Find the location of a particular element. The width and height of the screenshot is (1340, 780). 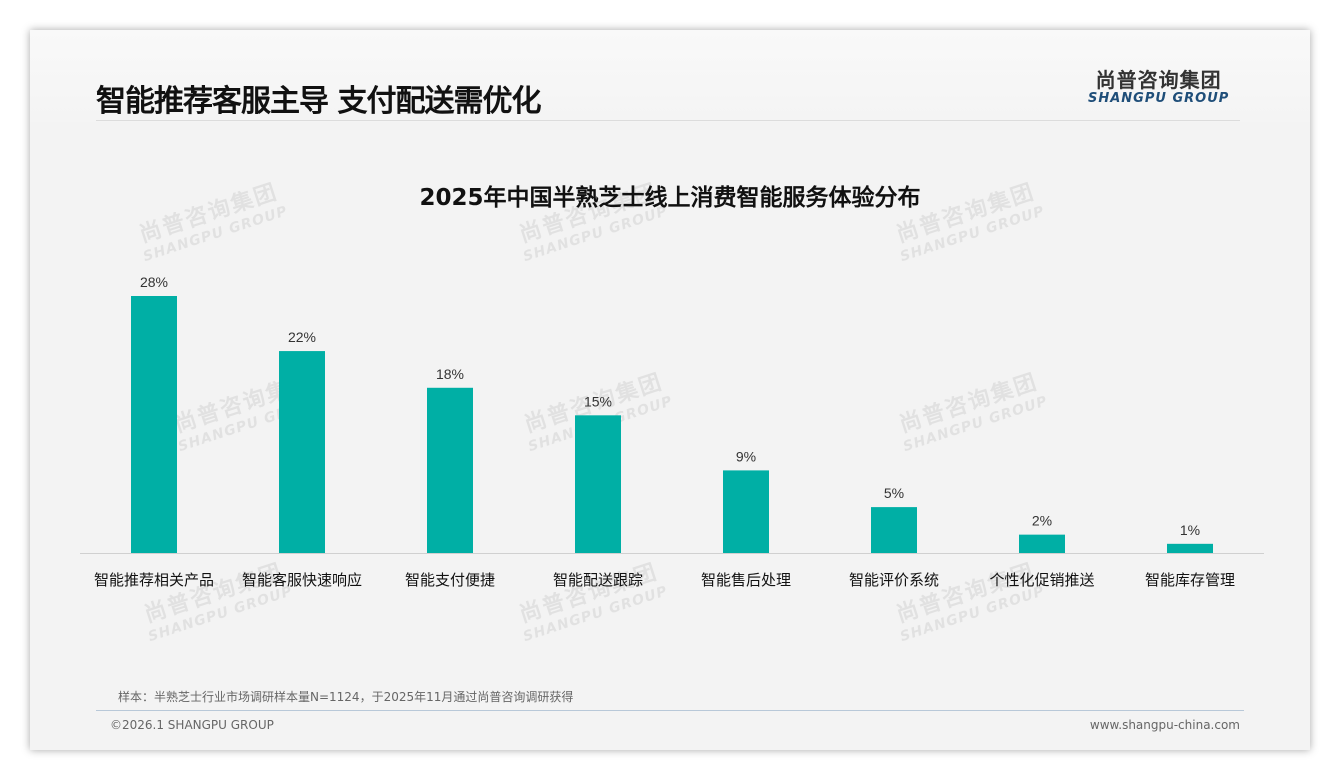

data-label: 18% is located at coordinates (450, 374).